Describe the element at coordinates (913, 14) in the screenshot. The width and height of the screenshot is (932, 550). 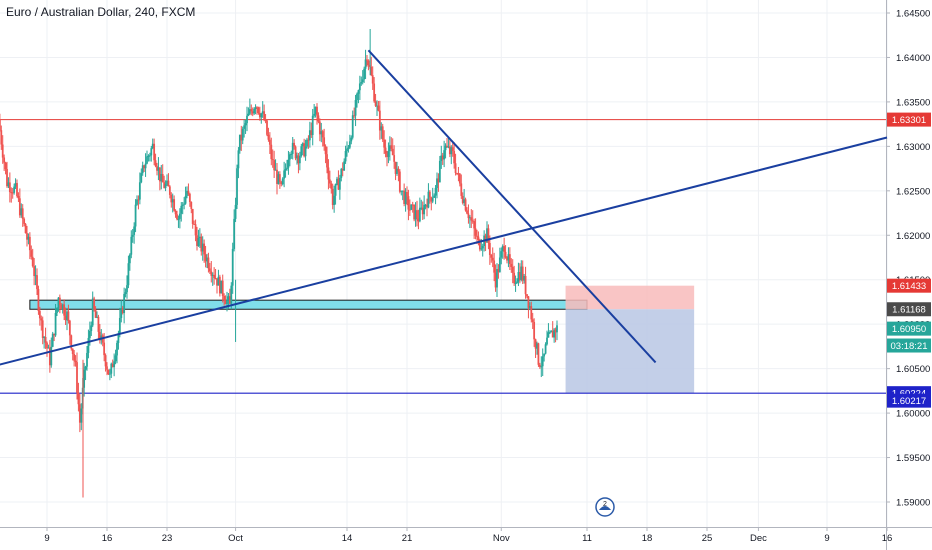
I see `y-tick-label: 1.64500` at that location.